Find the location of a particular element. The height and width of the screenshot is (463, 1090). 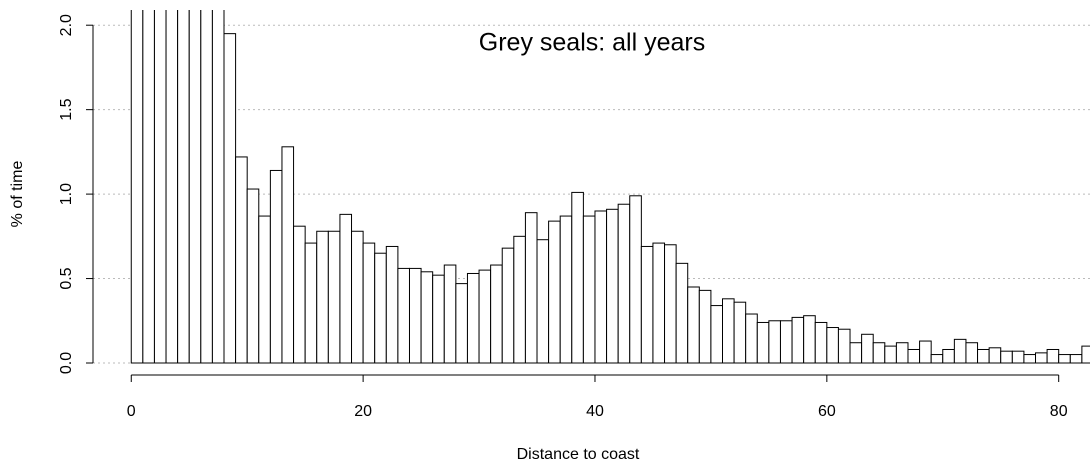

x-axis-label: Distance to coast is located at coordinates (578, 454).